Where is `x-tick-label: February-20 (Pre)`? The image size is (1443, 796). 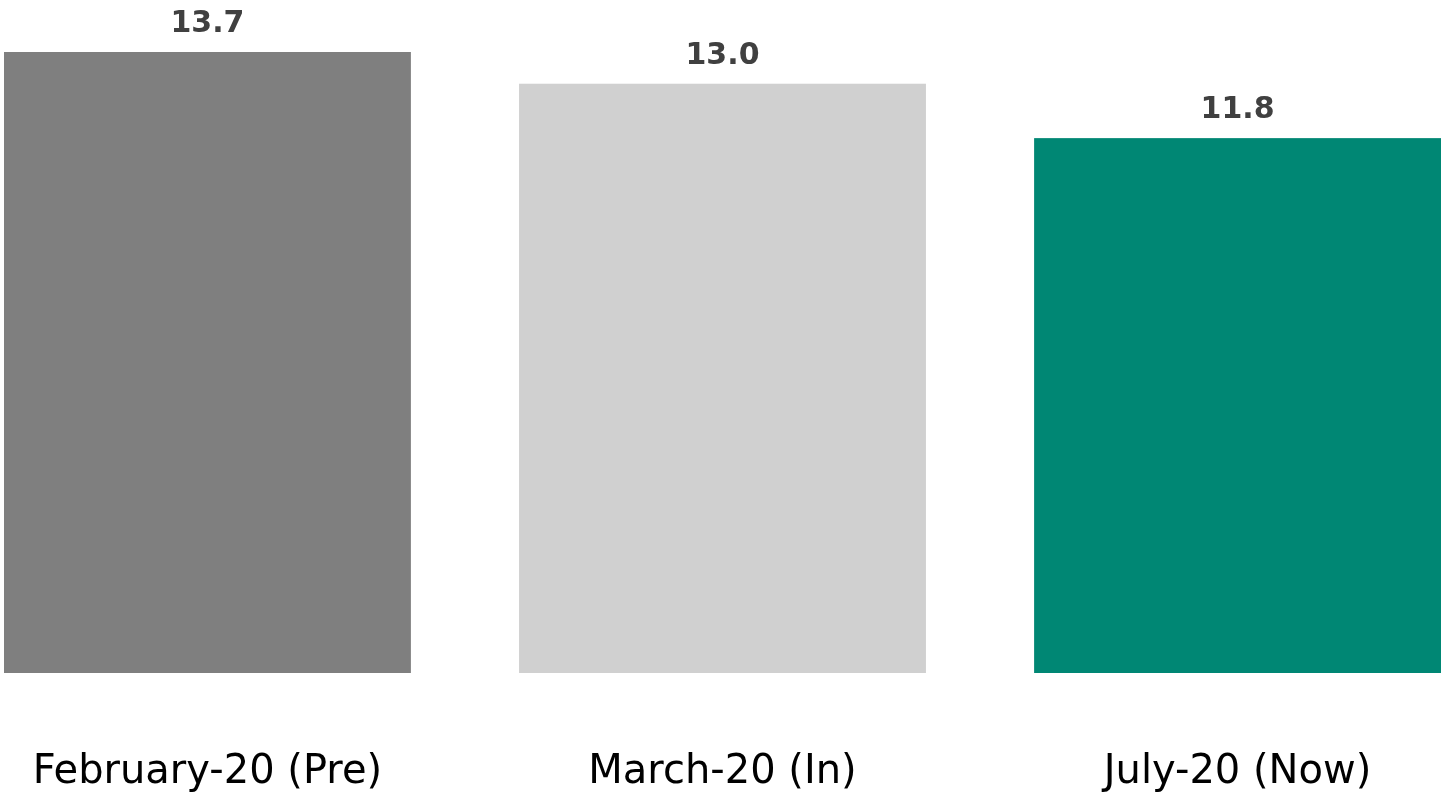
x-tick-label: February-20 (Pre) is located at coordinates (207, 769).